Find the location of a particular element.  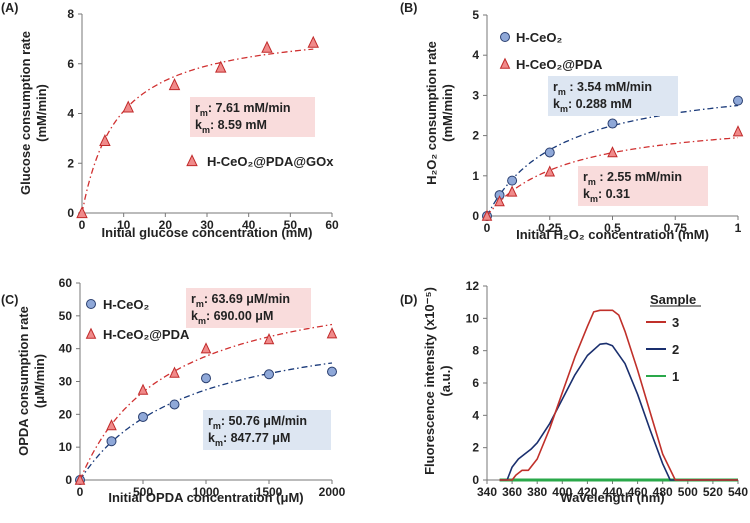

y-axis-label: (a.u.) is located at coordinates (445, 380).